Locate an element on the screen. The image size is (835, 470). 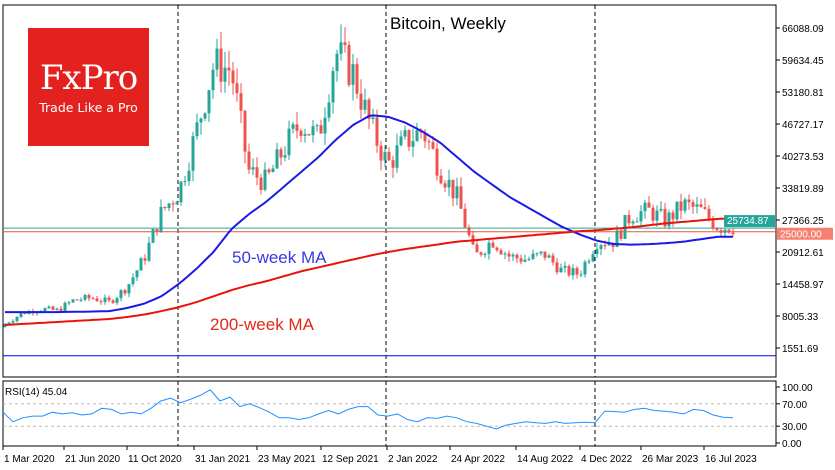
rsi-tick-label: 30.00 is located at coordinates (794, 427).